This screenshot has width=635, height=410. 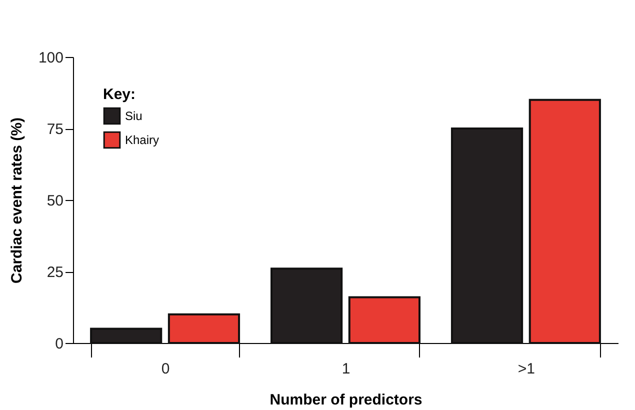 What do you see at coordinates (55, 201) in the screenshot?
I see `y-tick-label: 50` at bounding box center [55, 201].